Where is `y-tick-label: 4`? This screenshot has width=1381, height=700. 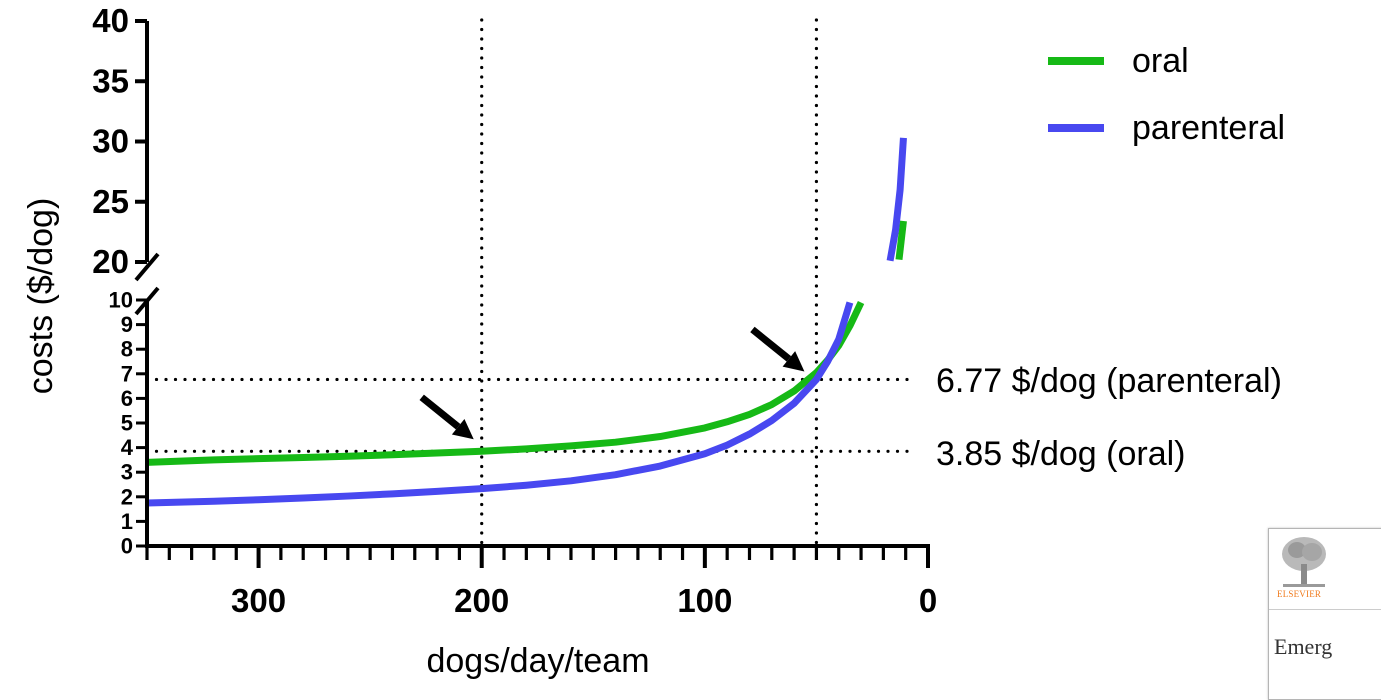
y-tick-label: 4 is located at coordinates (127, 447).